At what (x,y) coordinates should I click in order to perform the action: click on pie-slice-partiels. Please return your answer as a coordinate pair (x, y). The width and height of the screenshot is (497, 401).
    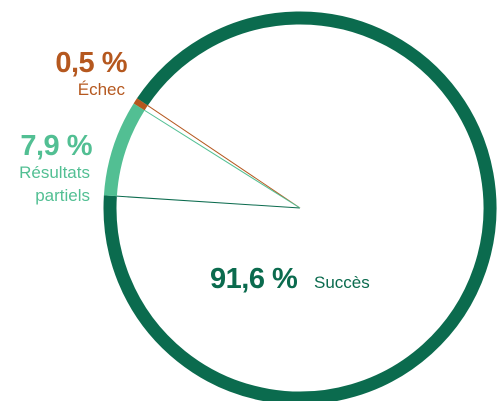
    Looking at the image, I should click on (124, 150).